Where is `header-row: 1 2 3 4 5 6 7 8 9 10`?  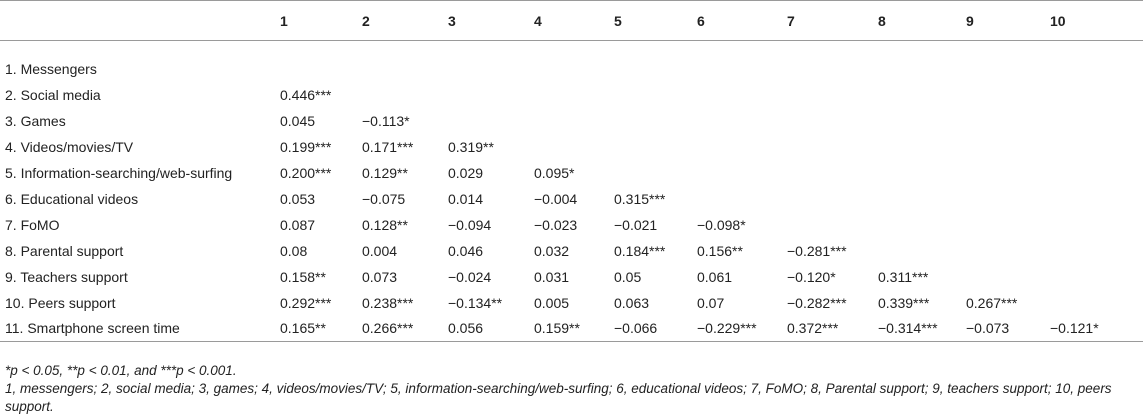
header-row: 1 2 3 4 5 6 7 8 9 10 is located at coordinates (571, 20).